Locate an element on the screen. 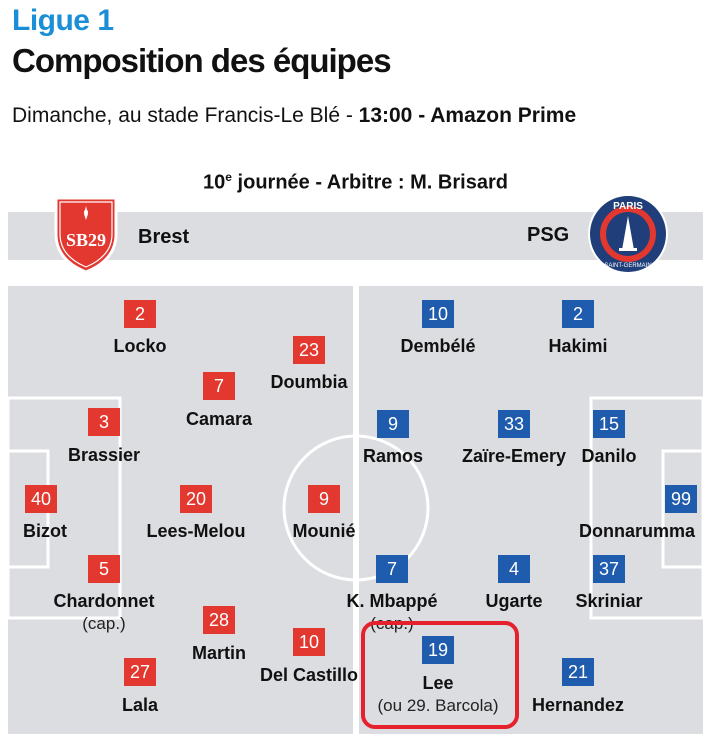 This screenshot has height=734, width=711. away-player-name: Dembélé is located at coordinates (438, 346).